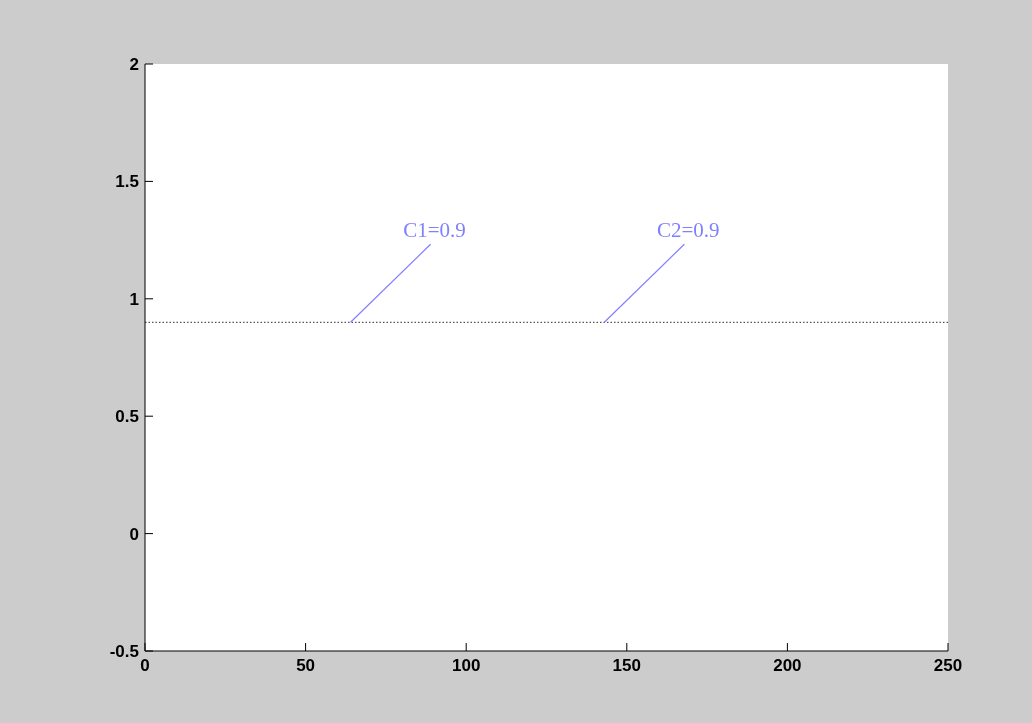 This screenshot has width=1032, height=723. Describe the element at coordinates (688, 230) in the screenshot. I see `annotation: C2=0.9` at that location.